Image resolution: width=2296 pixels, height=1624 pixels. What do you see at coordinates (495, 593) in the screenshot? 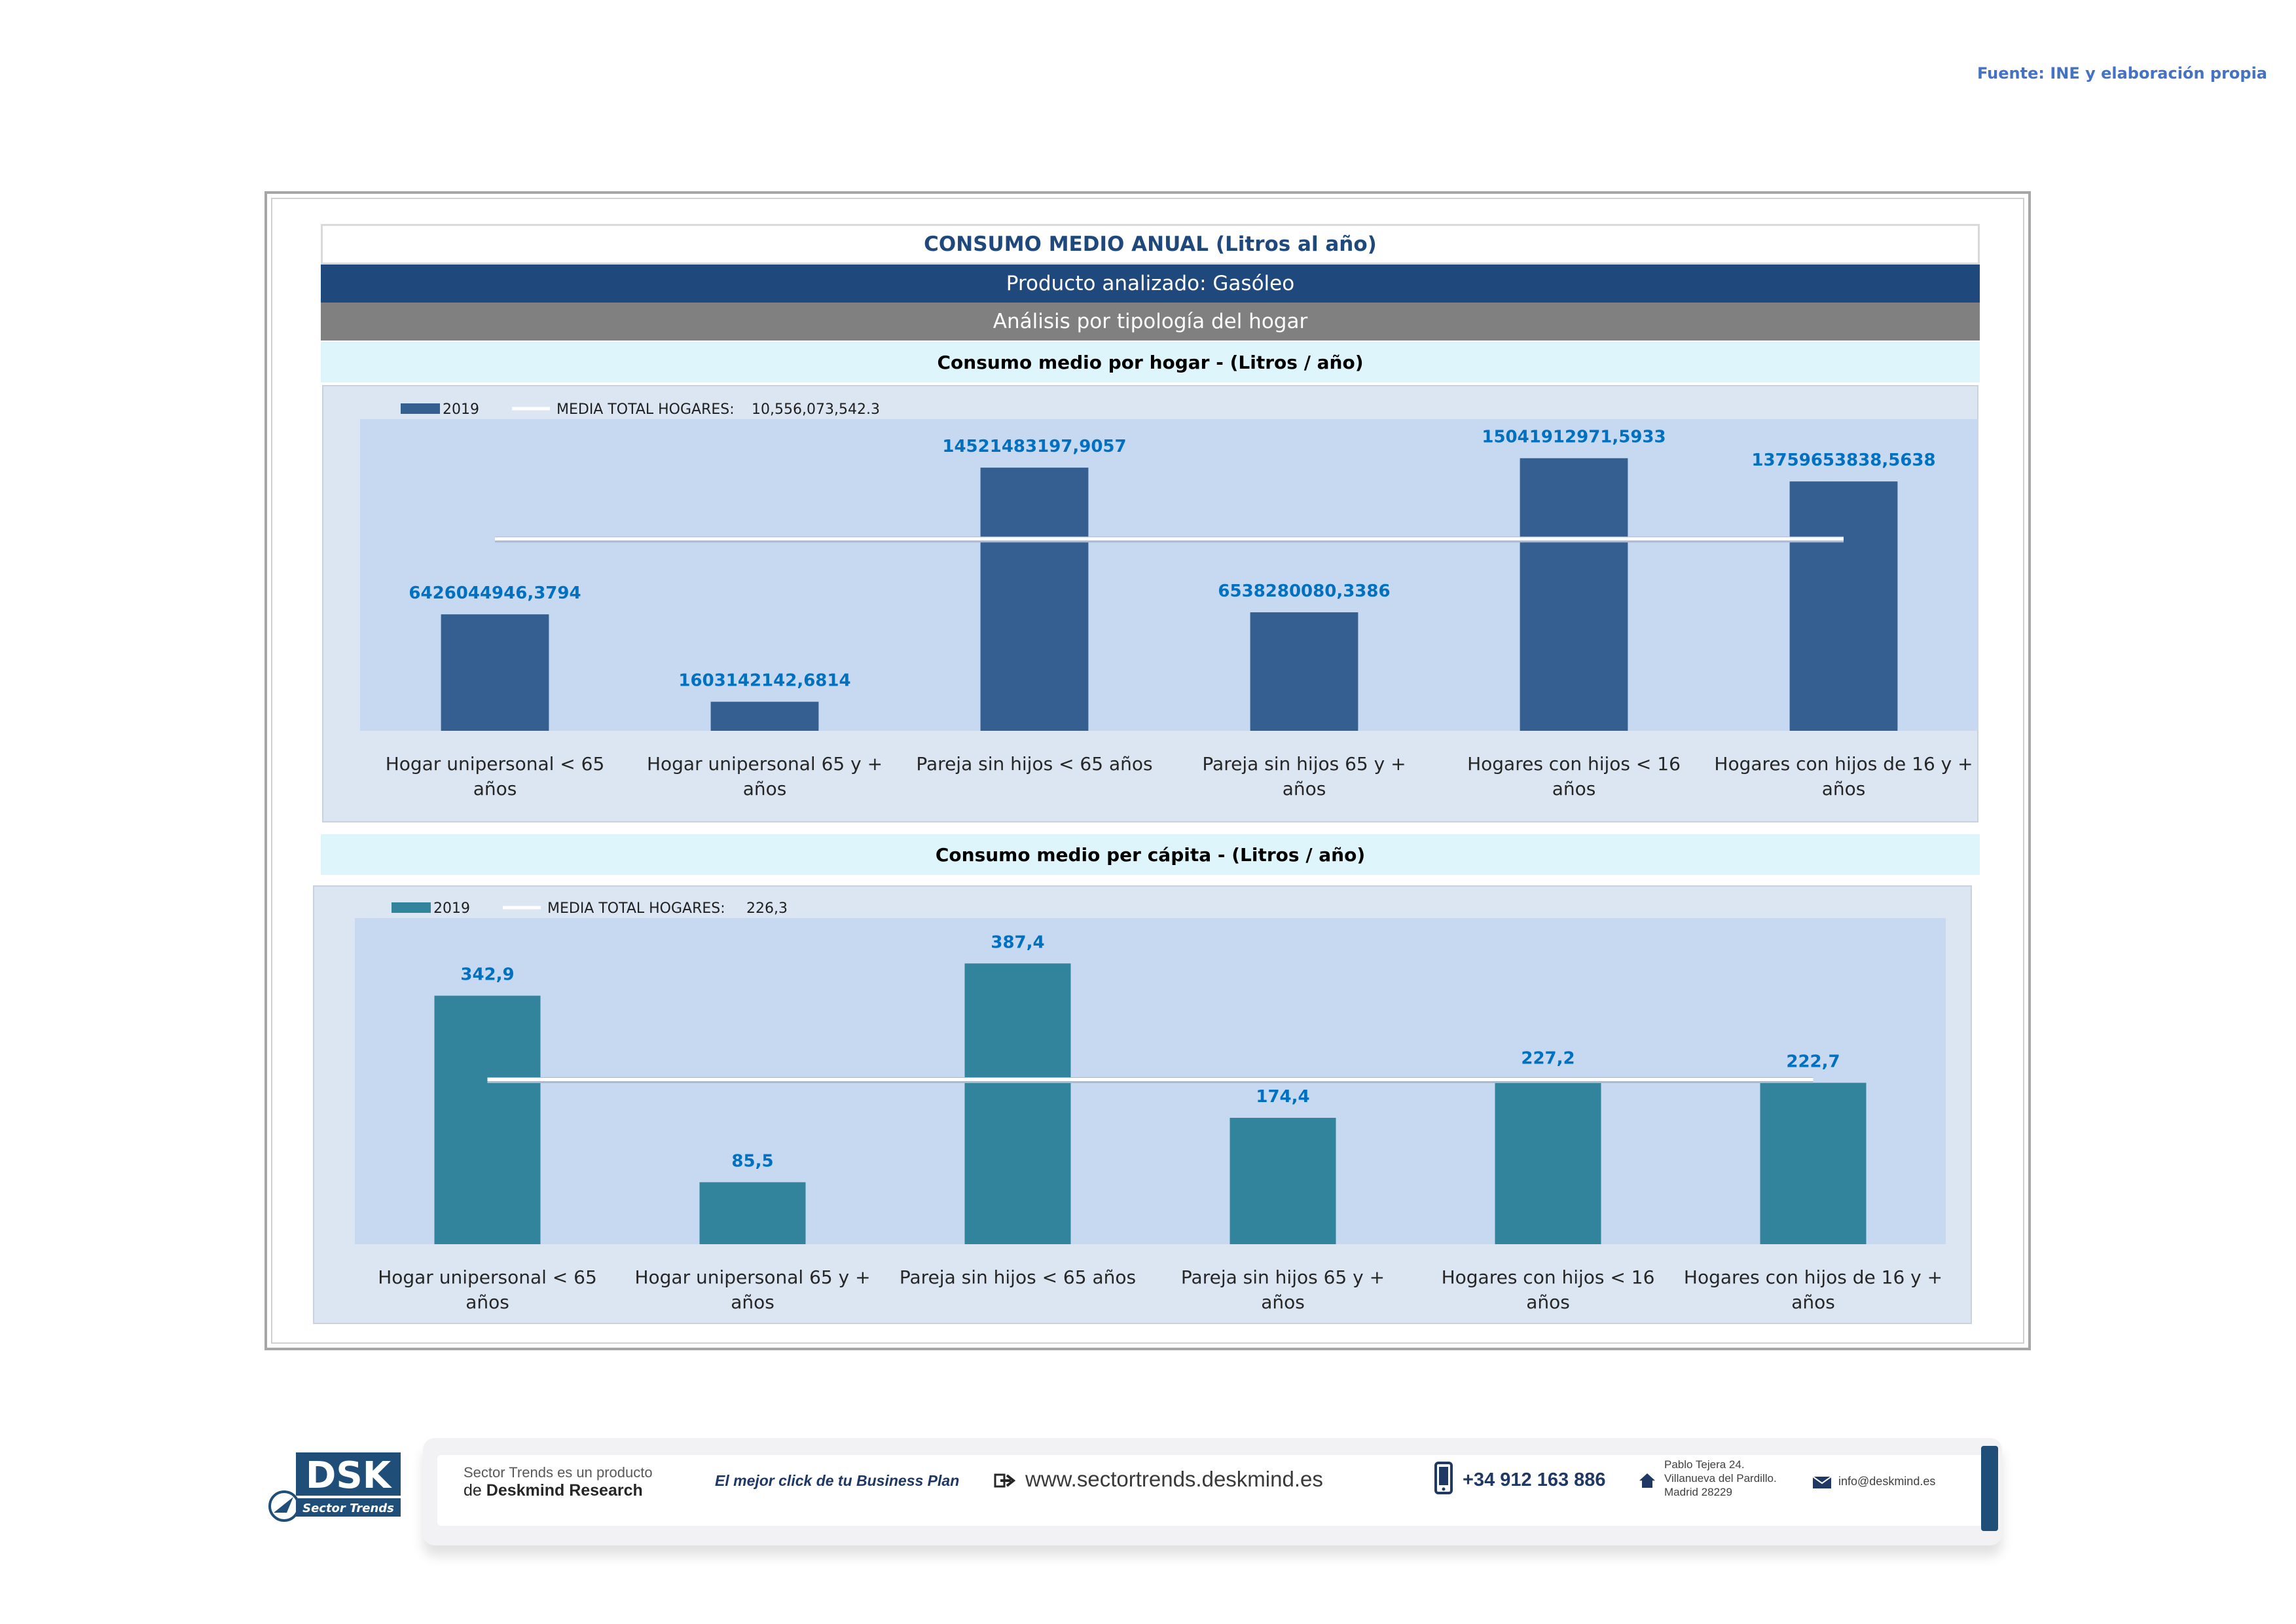
I see `data-label: 6426044946,3794` at bounding box center [495, 593].